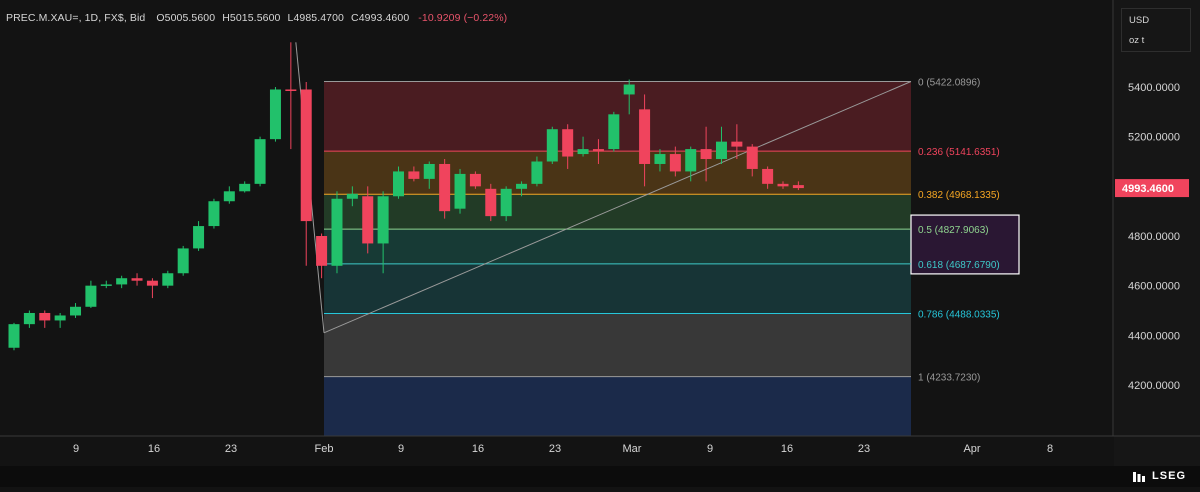 The height and width of the screenshot is (492, 1200). Describe the element at coordinates (1050, 449) in the screenshot. I see `x-tick-label: 8` at that location.